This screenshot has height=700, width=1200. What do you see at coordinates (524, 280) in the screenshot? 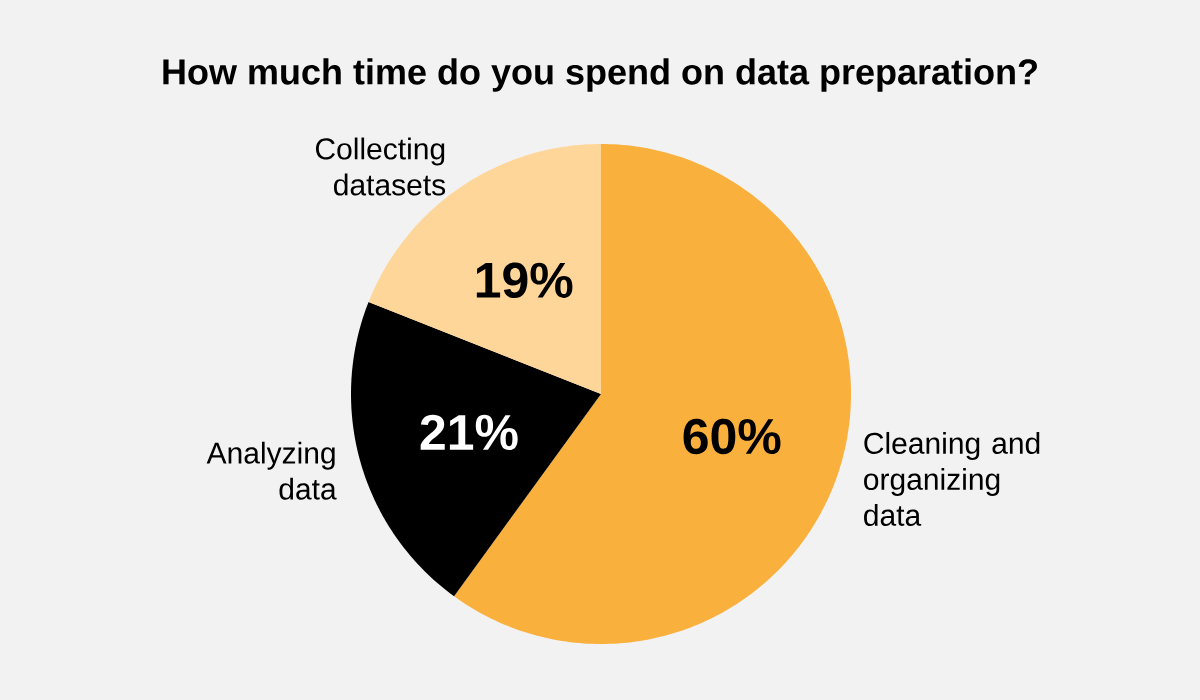
I see `data-label: 19%` at bounding box center [524, 280].